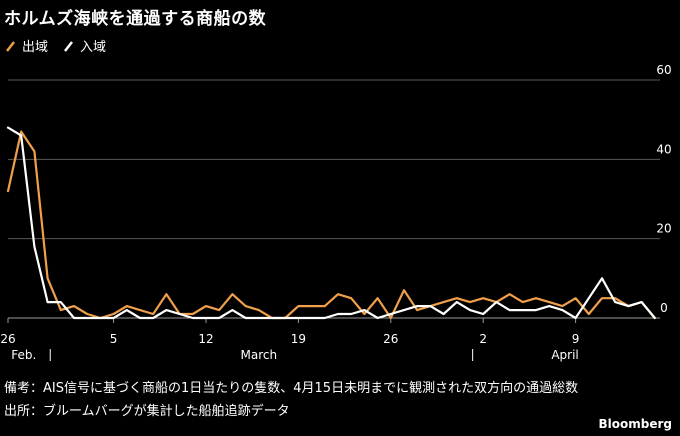 The height and width of the screenshot is (436, 680). Describe the element at coordinates (114, 339) in the screenshot. I see `x-tick-label: 5` at that location.